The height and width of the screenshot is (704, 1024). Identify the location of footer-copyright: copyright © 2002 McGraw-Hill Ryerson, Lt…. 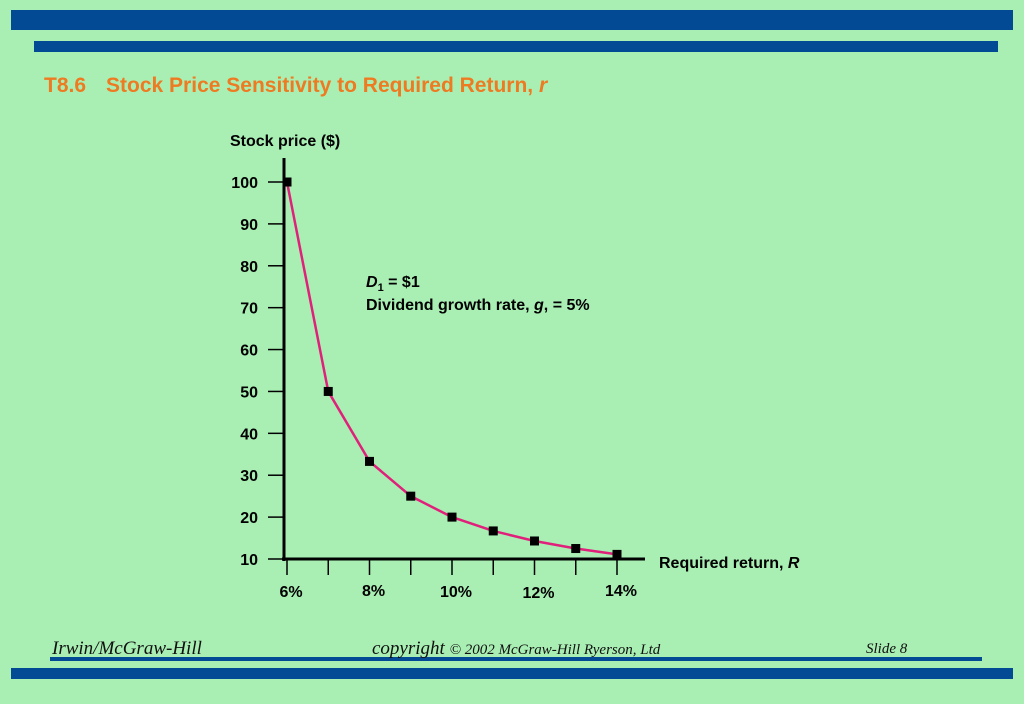
(516, 649).